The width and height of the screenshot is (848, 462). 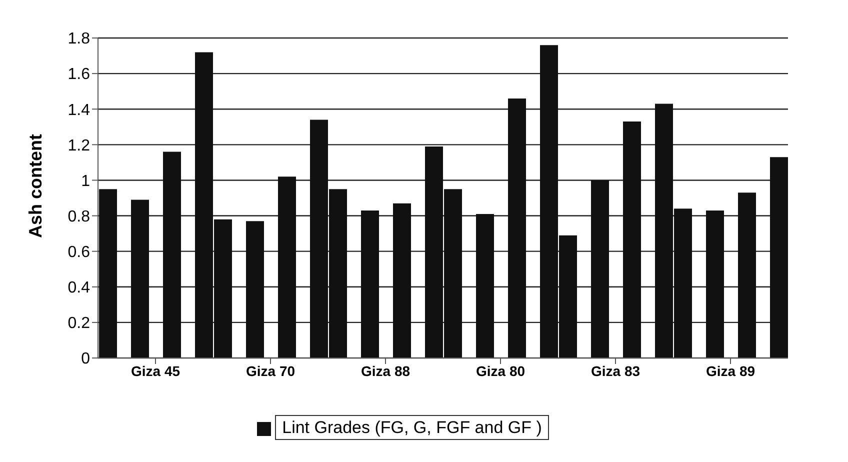 What do you see at coordinates (79, 145) in the screenshot?
I see `y-tick-label: 1.2` at bounding box center [79, 145].